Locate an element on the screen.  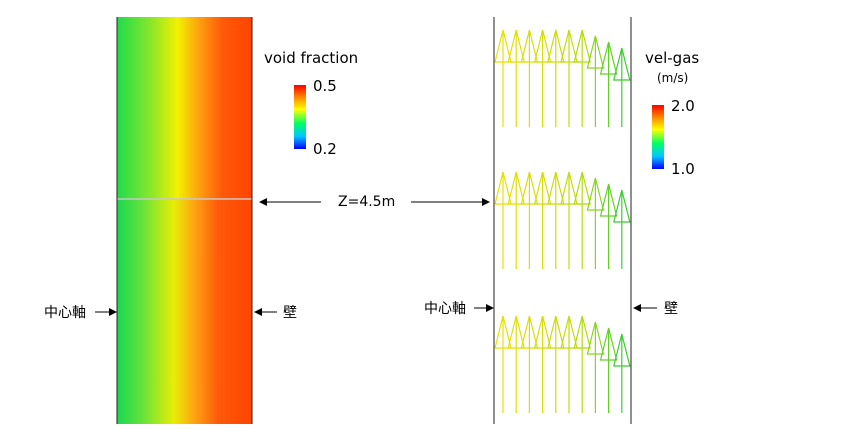
void-fraction-legend-max: 0.5 is located at coordinates (325, 86).